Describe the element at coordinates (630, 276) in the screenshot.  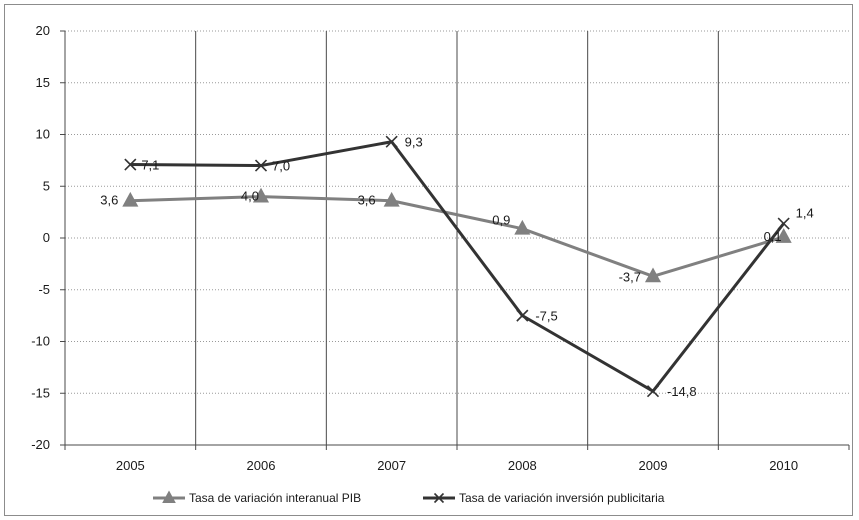
I see `data-label: -3,7` at that location.